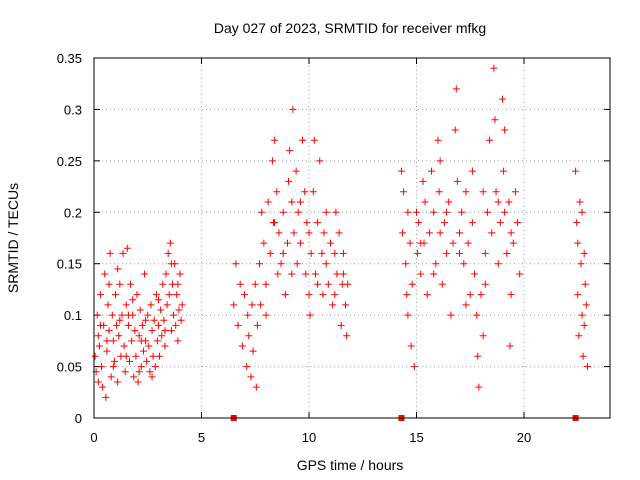  What do you see at coordinates (524, 437) in the screenshot?
I see `x-tick-label: 20` at bounding box center [524, 437].